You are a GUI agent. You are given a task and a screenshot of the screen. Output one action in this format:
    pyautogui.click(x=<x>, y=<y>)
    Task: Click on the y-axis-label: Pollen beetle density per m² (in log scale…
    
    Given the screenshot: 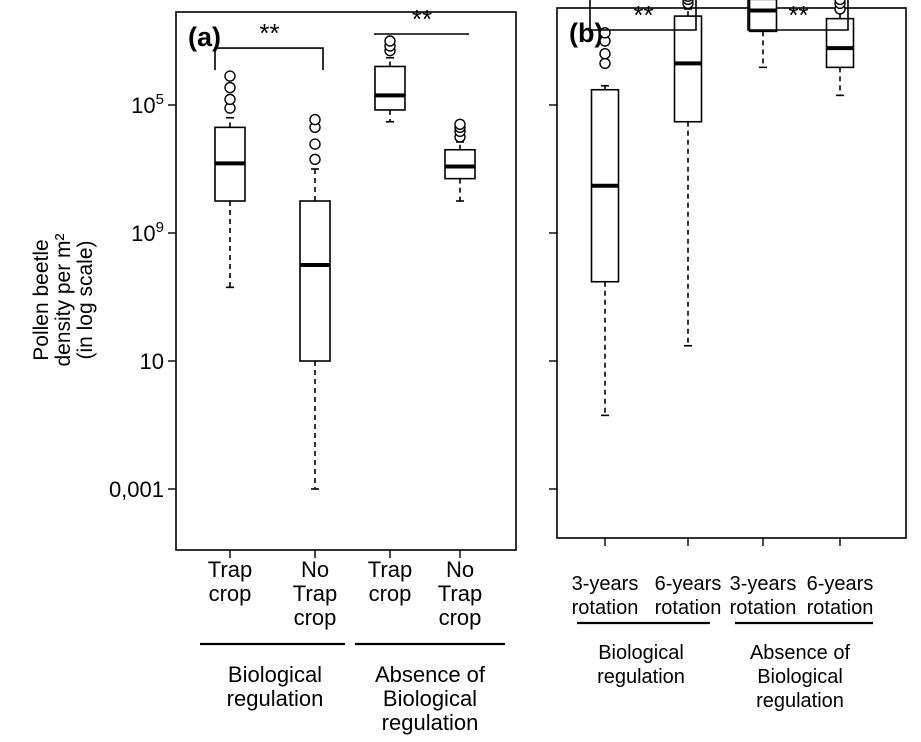 What is the action you would take?
    pyautogui.click(x=63, y=299)
    